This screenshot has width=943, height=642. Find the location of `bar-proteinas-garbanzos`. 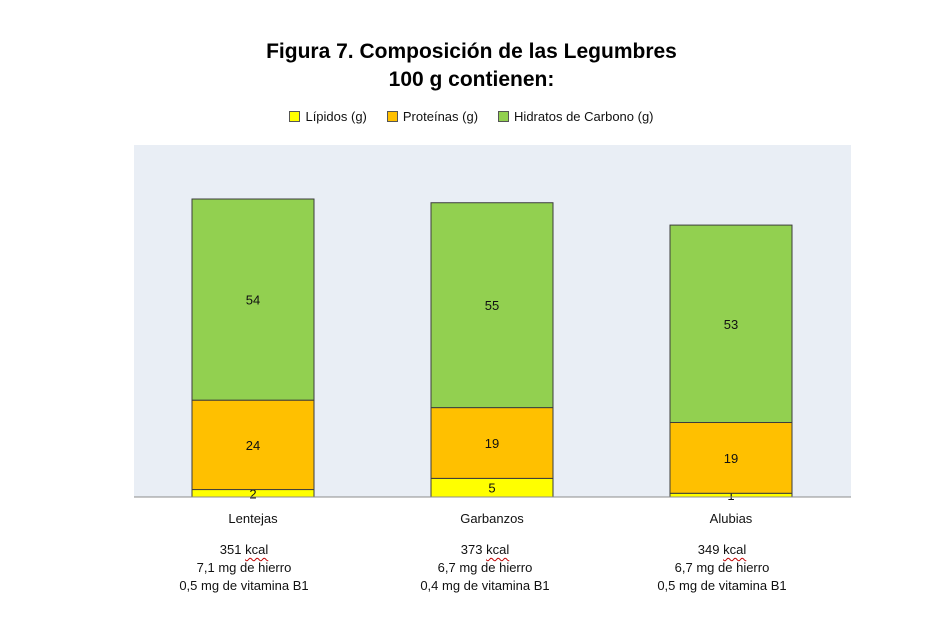

bar-proteinas-garbanzos is located at coordinates (492, 443).